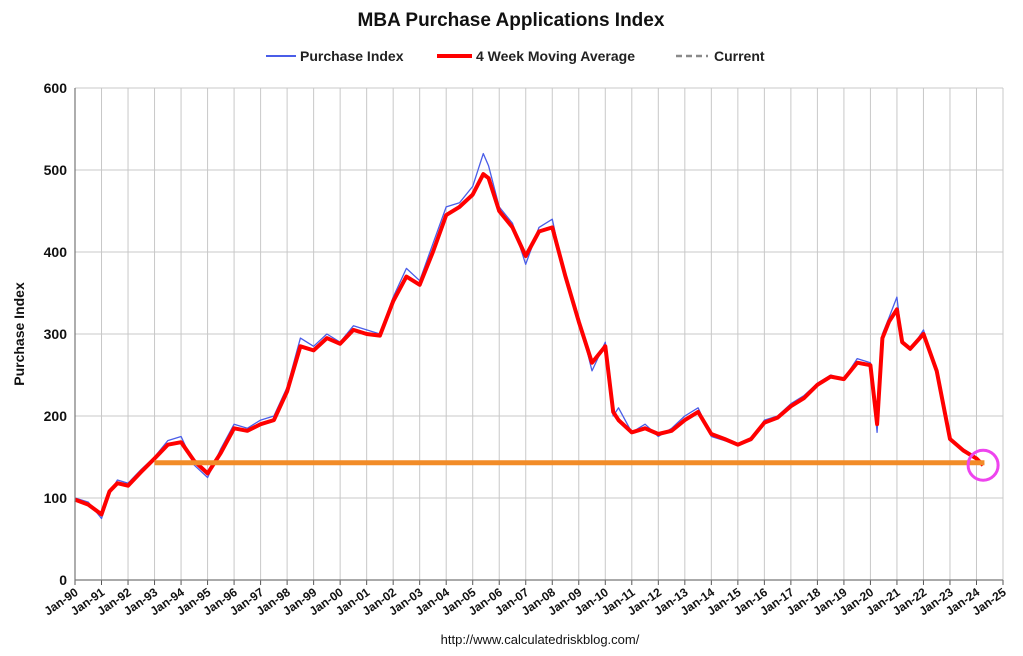  I want to click on y-tick-label: 400, so click(56, 252).